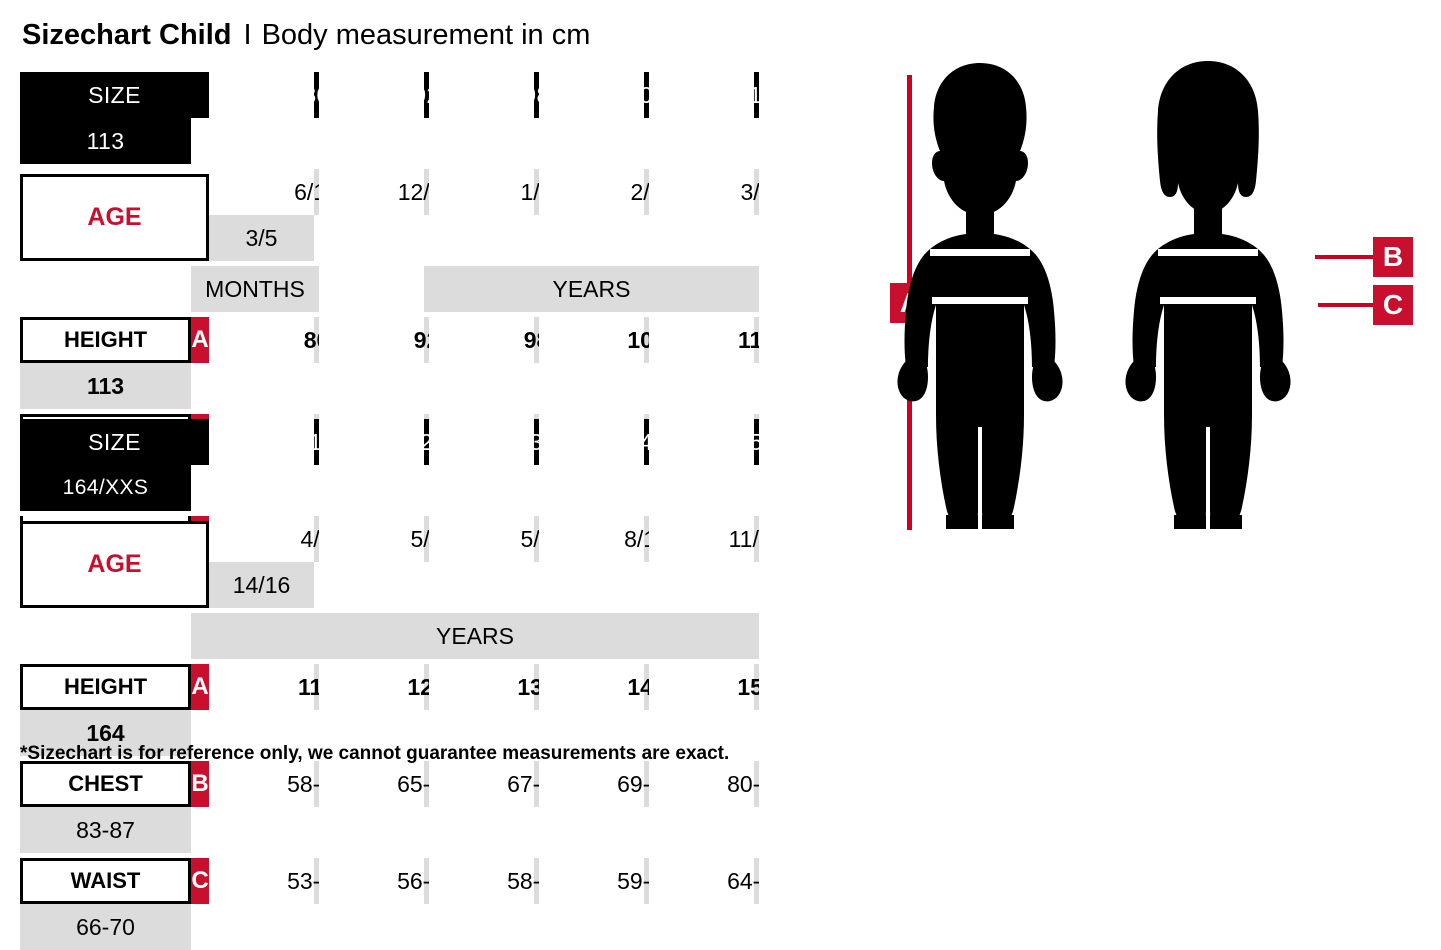 The image size is (1441, 950). I want to click on boy-silhouette-icon, so click(980, 296).